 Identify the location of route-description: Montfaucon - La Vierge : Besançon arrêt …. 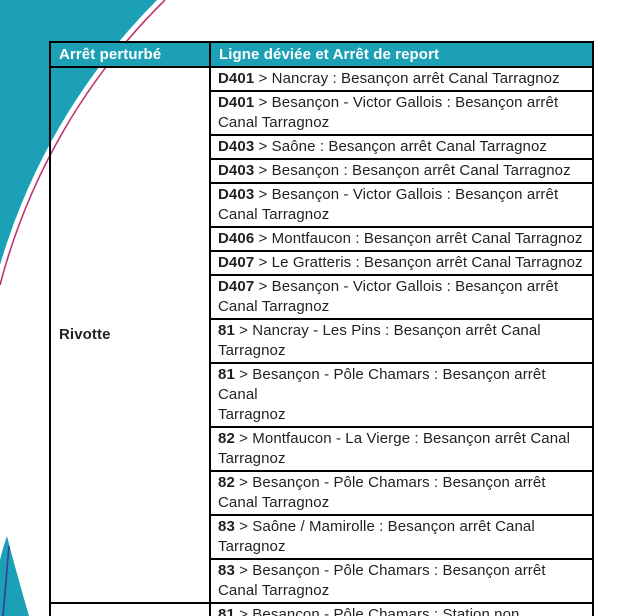
(394, 448).